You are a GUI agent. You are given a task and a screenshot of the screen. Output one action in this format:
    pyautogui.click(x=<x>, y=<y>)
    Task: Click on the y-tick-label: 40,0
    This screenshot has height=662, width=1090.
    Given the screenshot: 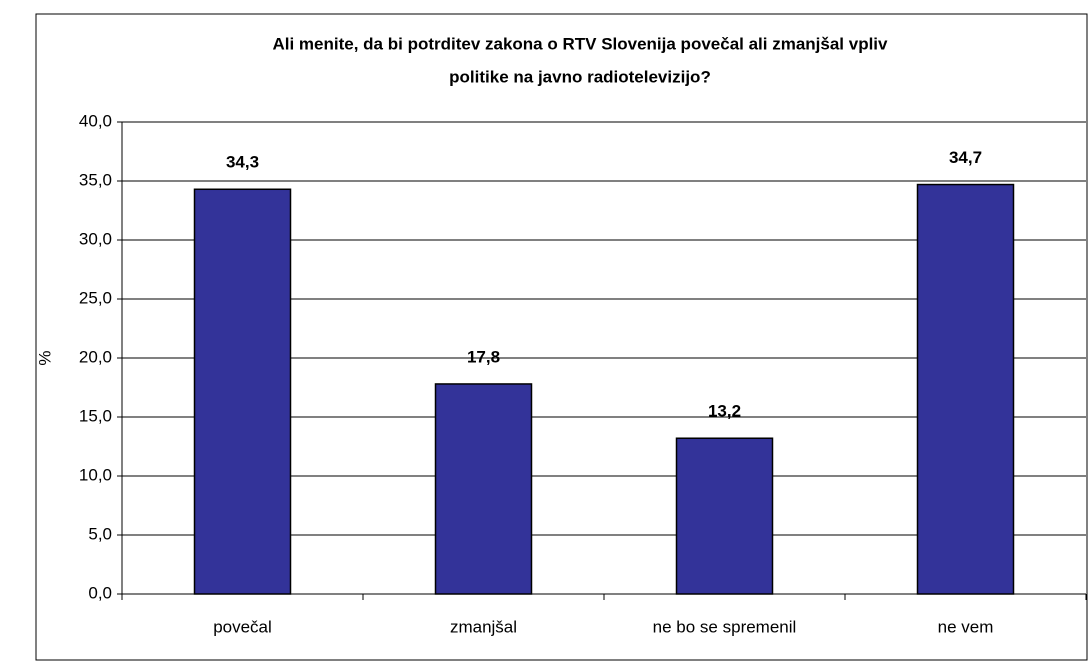 What is the action you would take?
    pyautogui.click(x=95, y=120)
    